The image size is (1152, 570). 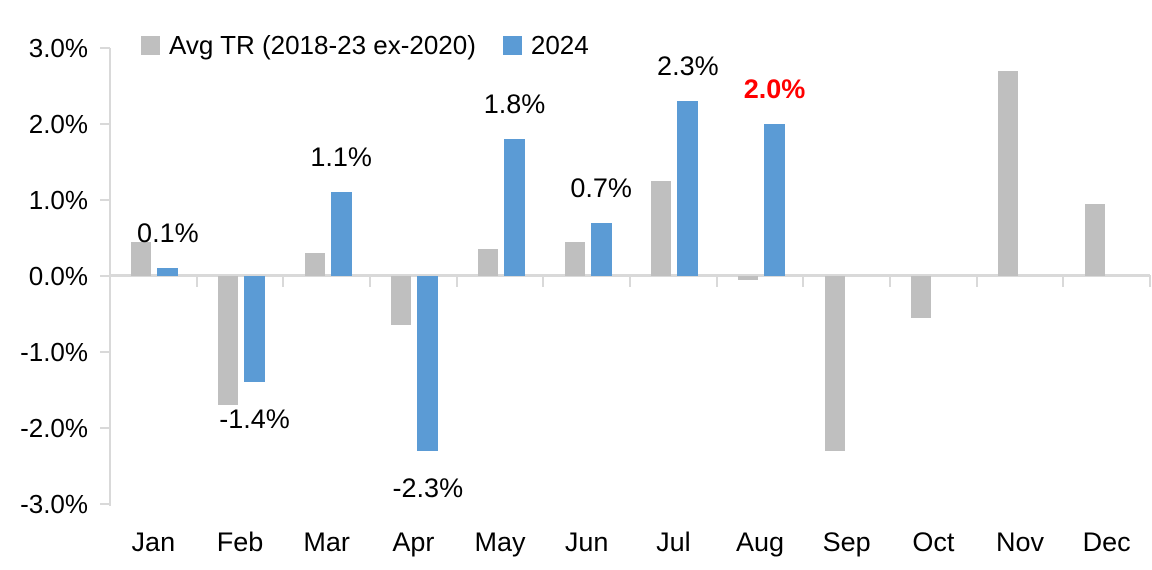 What do you see at coordinates (401, 301) in the screenshot?
I see `bar-avg-apr` at bounding box center [401, 301].